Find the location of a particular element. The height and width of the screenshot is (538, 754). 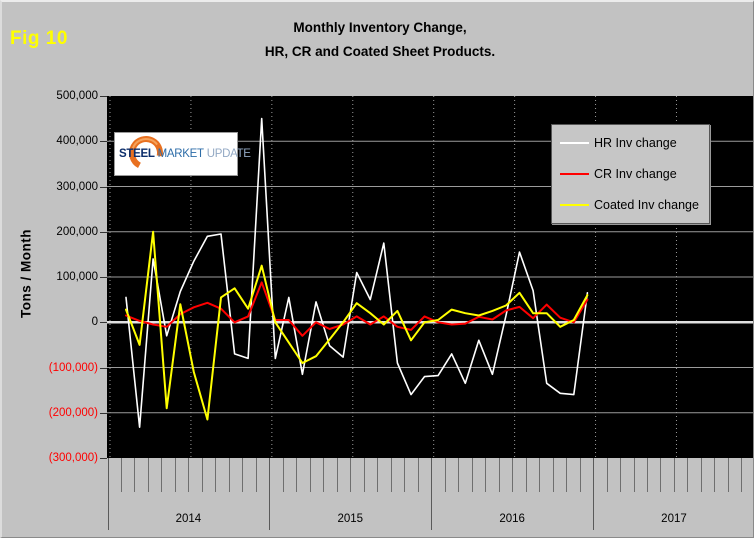

x-year-label-2015: 2015 is located at coordinates (350, 519).